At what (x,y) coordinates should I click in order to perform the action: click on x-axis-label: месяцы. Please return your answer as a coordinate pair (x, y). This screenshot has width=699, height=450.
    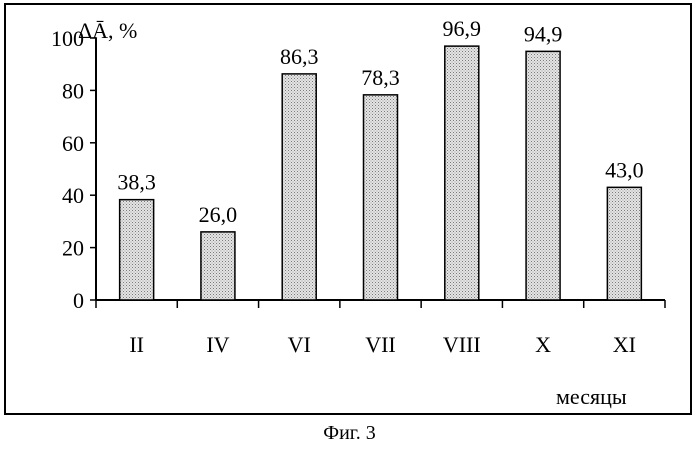
    Looking at the image, I should click on (591, 396).